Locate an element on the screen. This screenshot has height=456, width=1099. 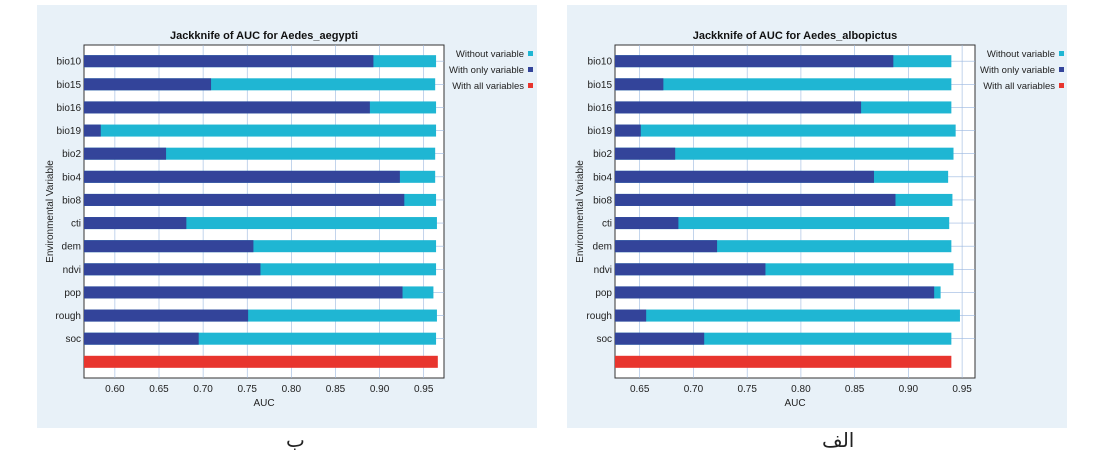
x-tick-label: 0.60 is located at coordinates (115, 389).